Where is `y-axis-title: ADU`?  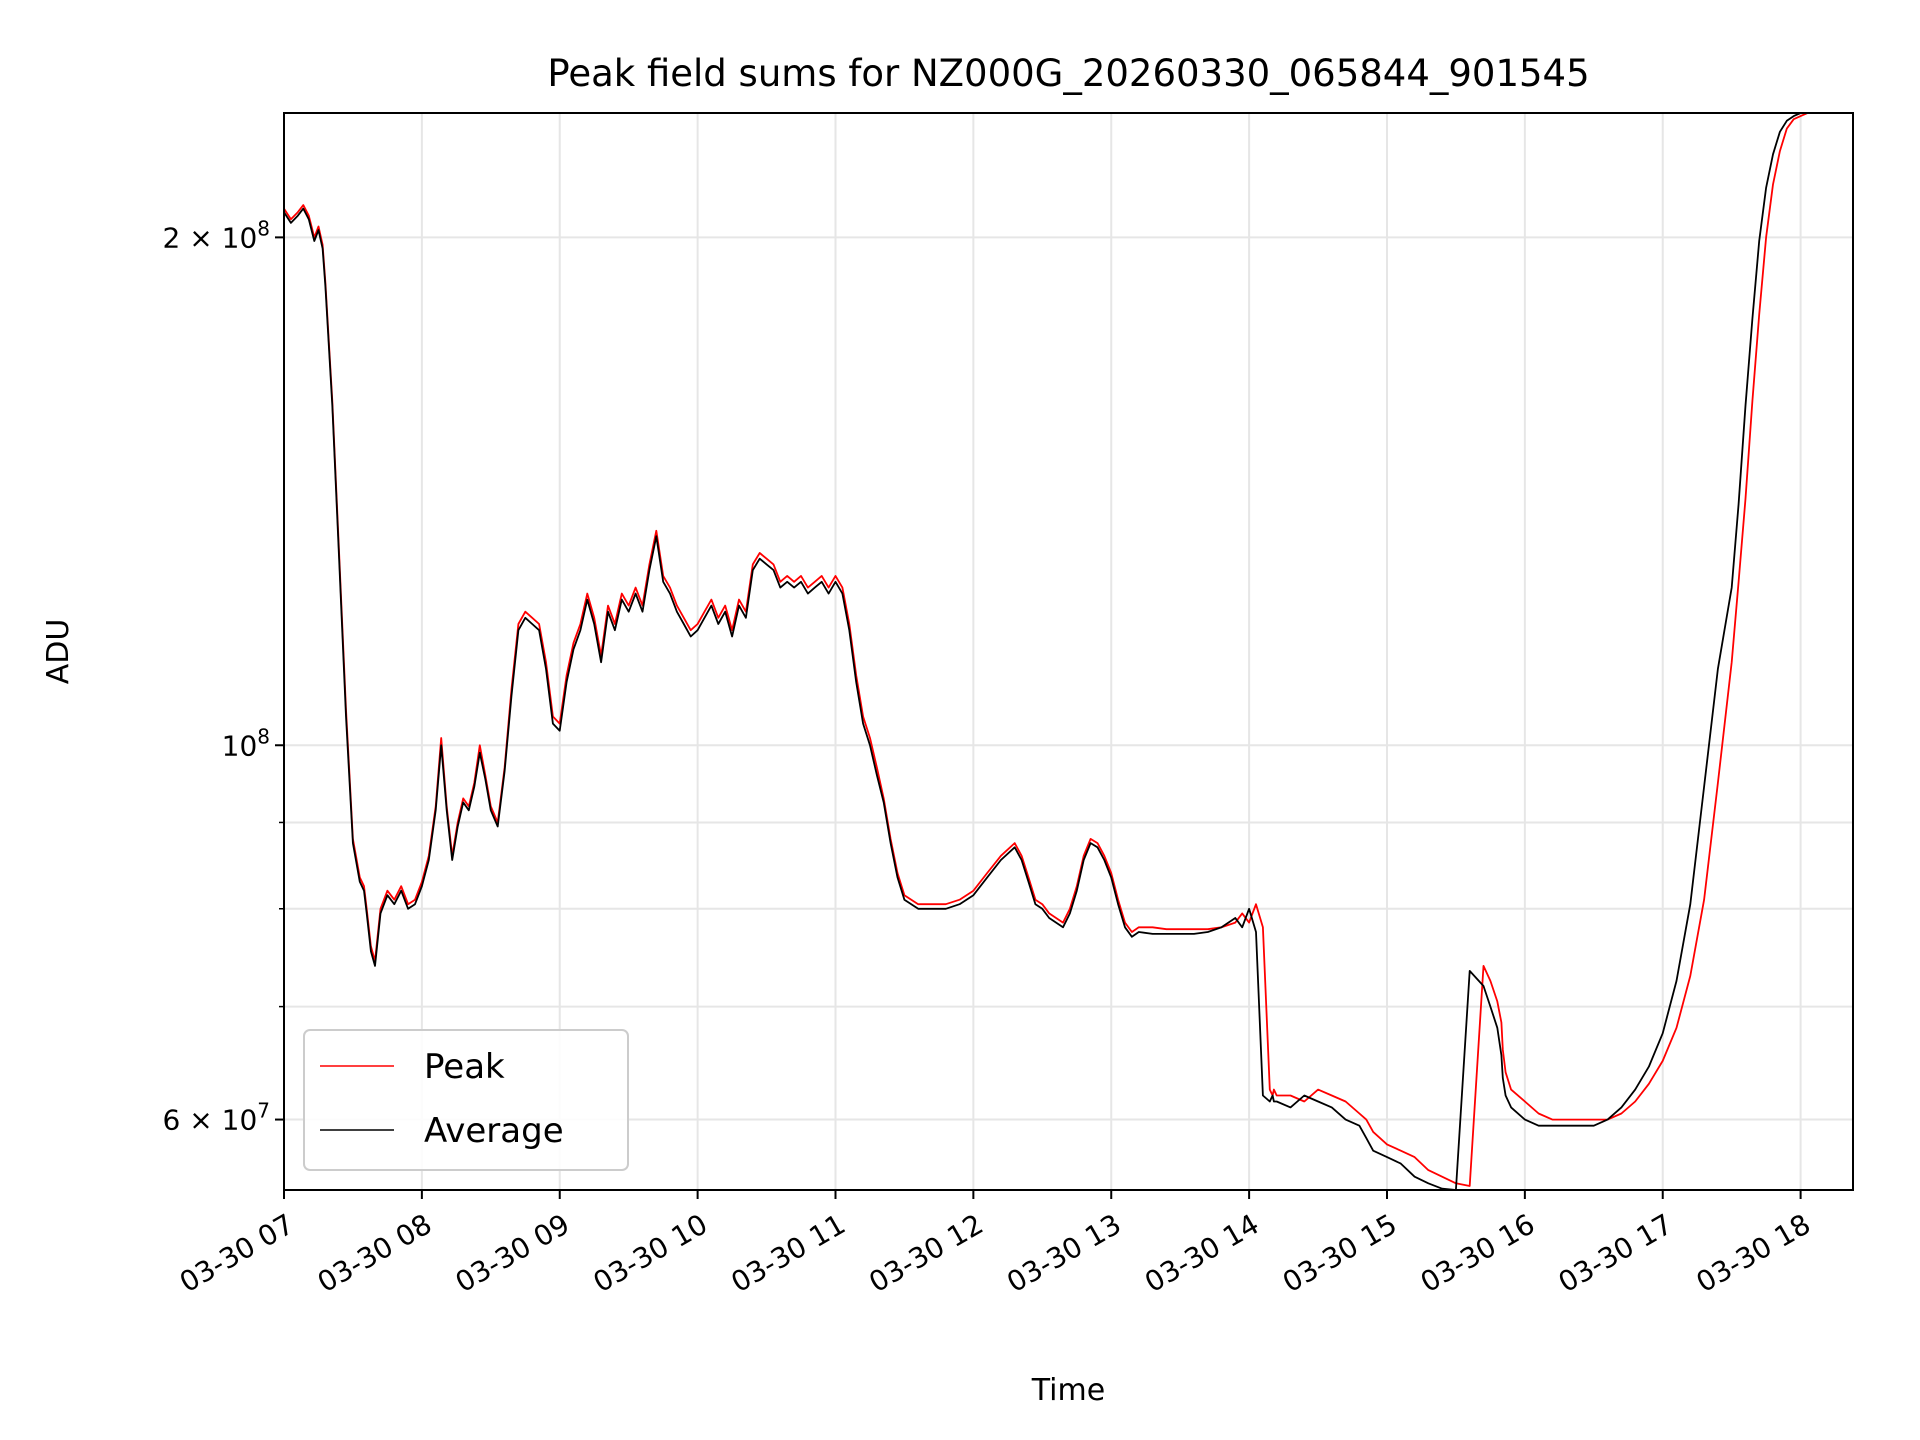 y-axis-title: ADU is located at coordinates (58, 652).